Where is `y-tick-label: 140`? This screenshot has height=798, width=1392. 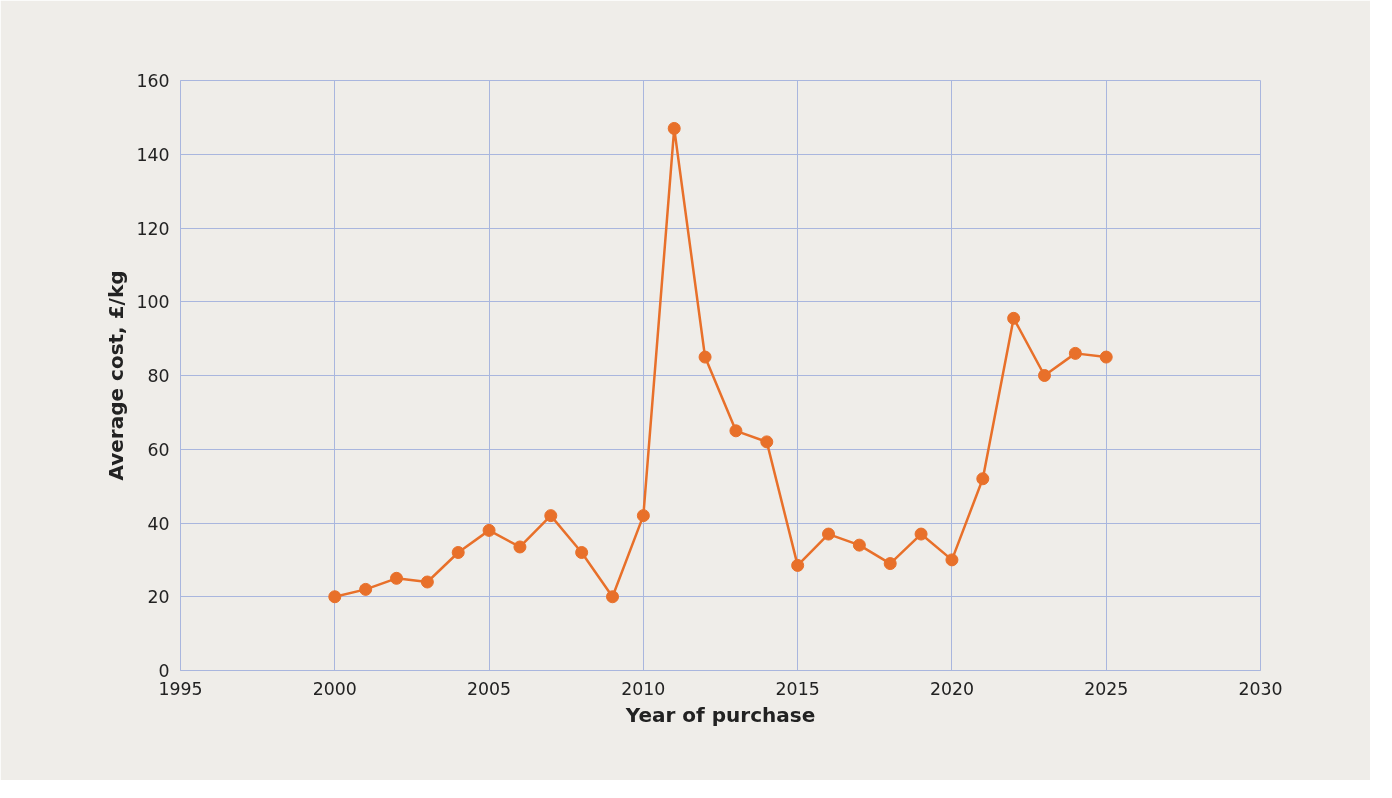
y-tick-label: 140 is located at coordinates (153, 154).